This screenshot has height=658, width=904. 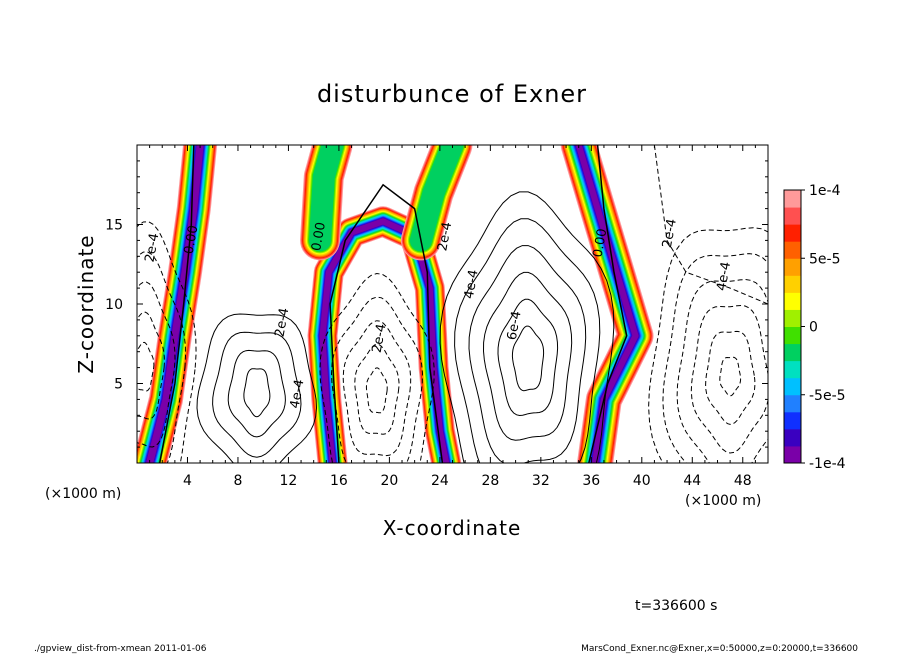 I want to click on x-tick-label: 36, so click(x=591, y=481).